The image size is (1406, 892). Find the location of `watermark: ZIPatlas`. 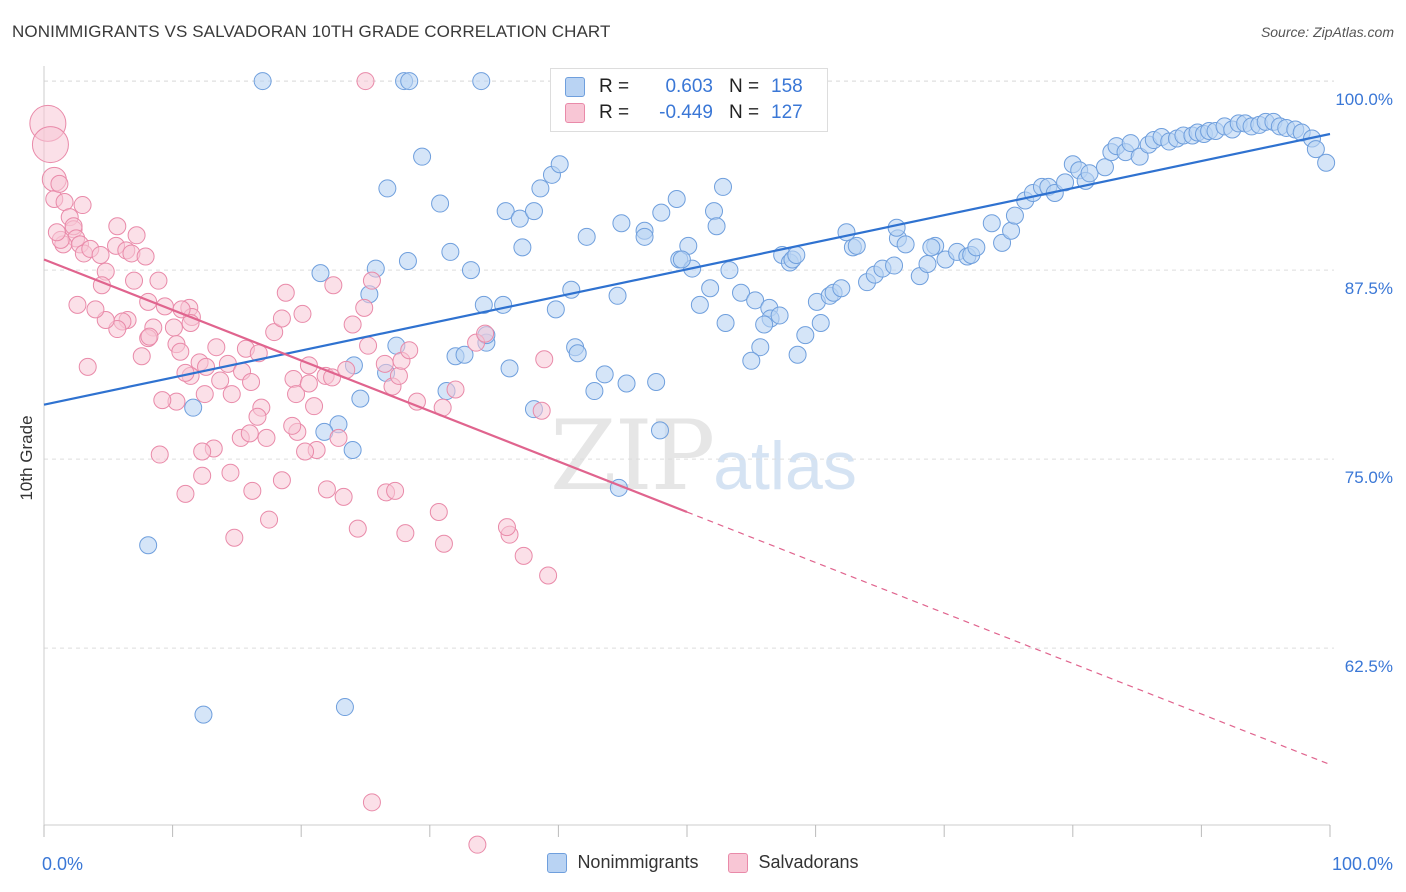

watermark: ZIPatlas is located at coordinates (703, 456).